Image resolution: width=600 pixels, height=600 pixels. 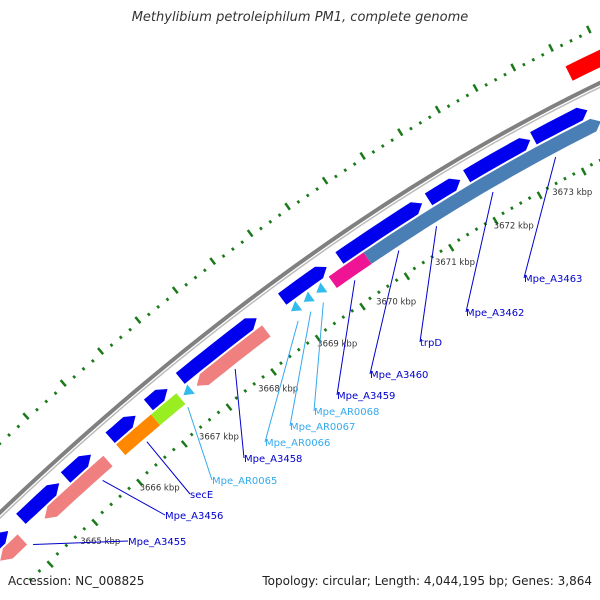 I want to click on feature-label-mpe_a3462: Mpe_A3462, so click(x=495, y=313).